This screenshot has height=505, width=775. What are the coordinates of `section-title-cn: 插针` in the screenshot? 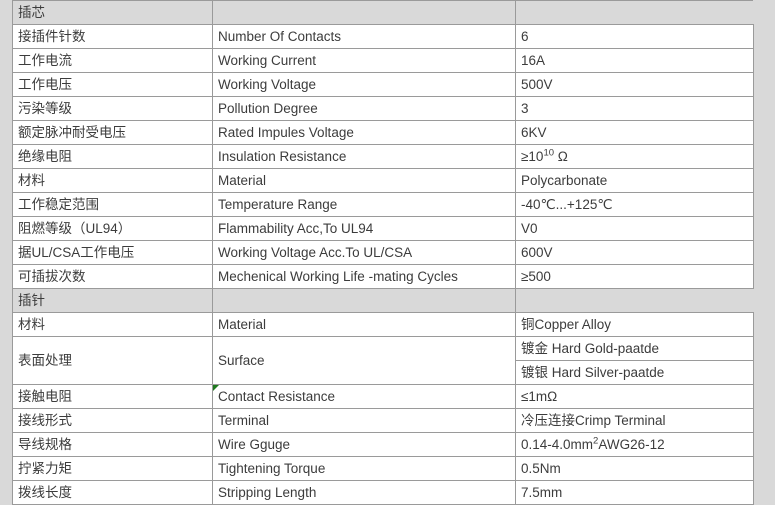 It's located at (112, 300).